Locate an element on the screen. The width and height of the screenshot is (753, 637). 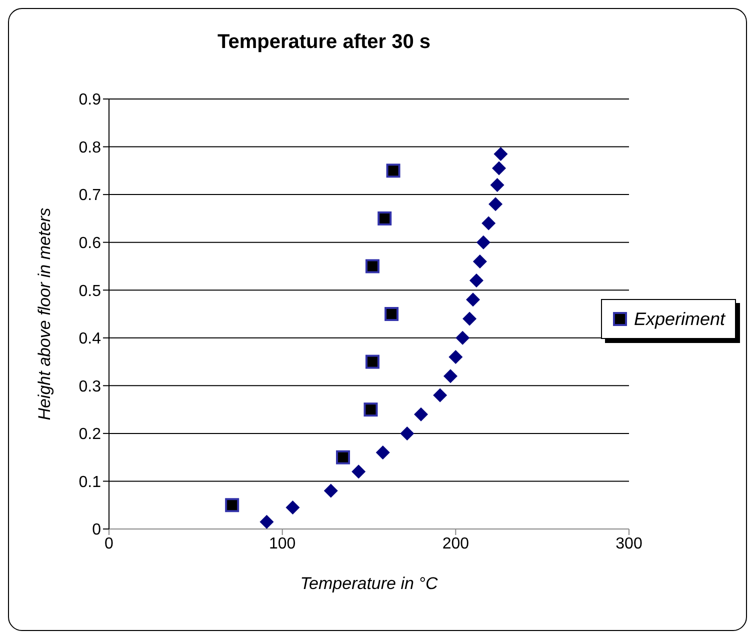
y-tick-label: 0.2 is located at coordinates (90, 435).